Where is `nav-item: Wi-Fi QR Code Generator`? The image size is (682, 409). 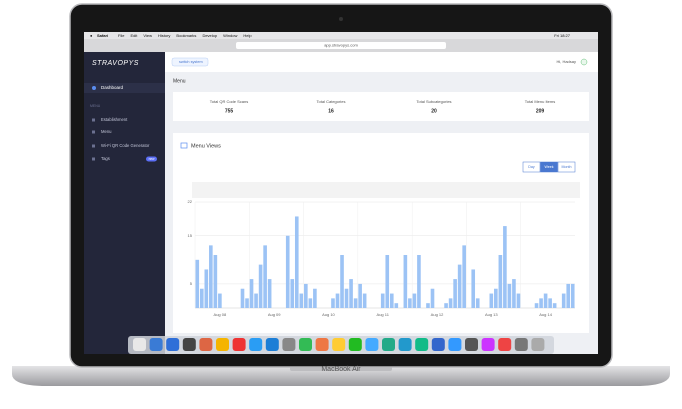
nav-item: Wi-Fi QR Code Generator is located at coordinates (125, 145).